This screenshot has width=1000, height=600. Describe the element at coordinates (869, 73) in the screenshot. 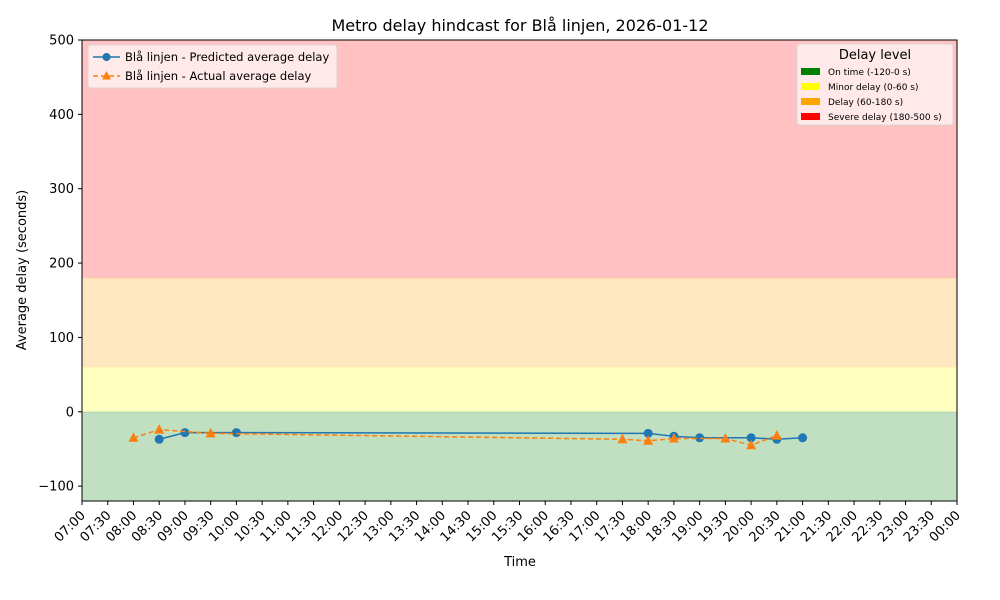

I see `band-legend-label: On time (-120-0 s)` at that location.